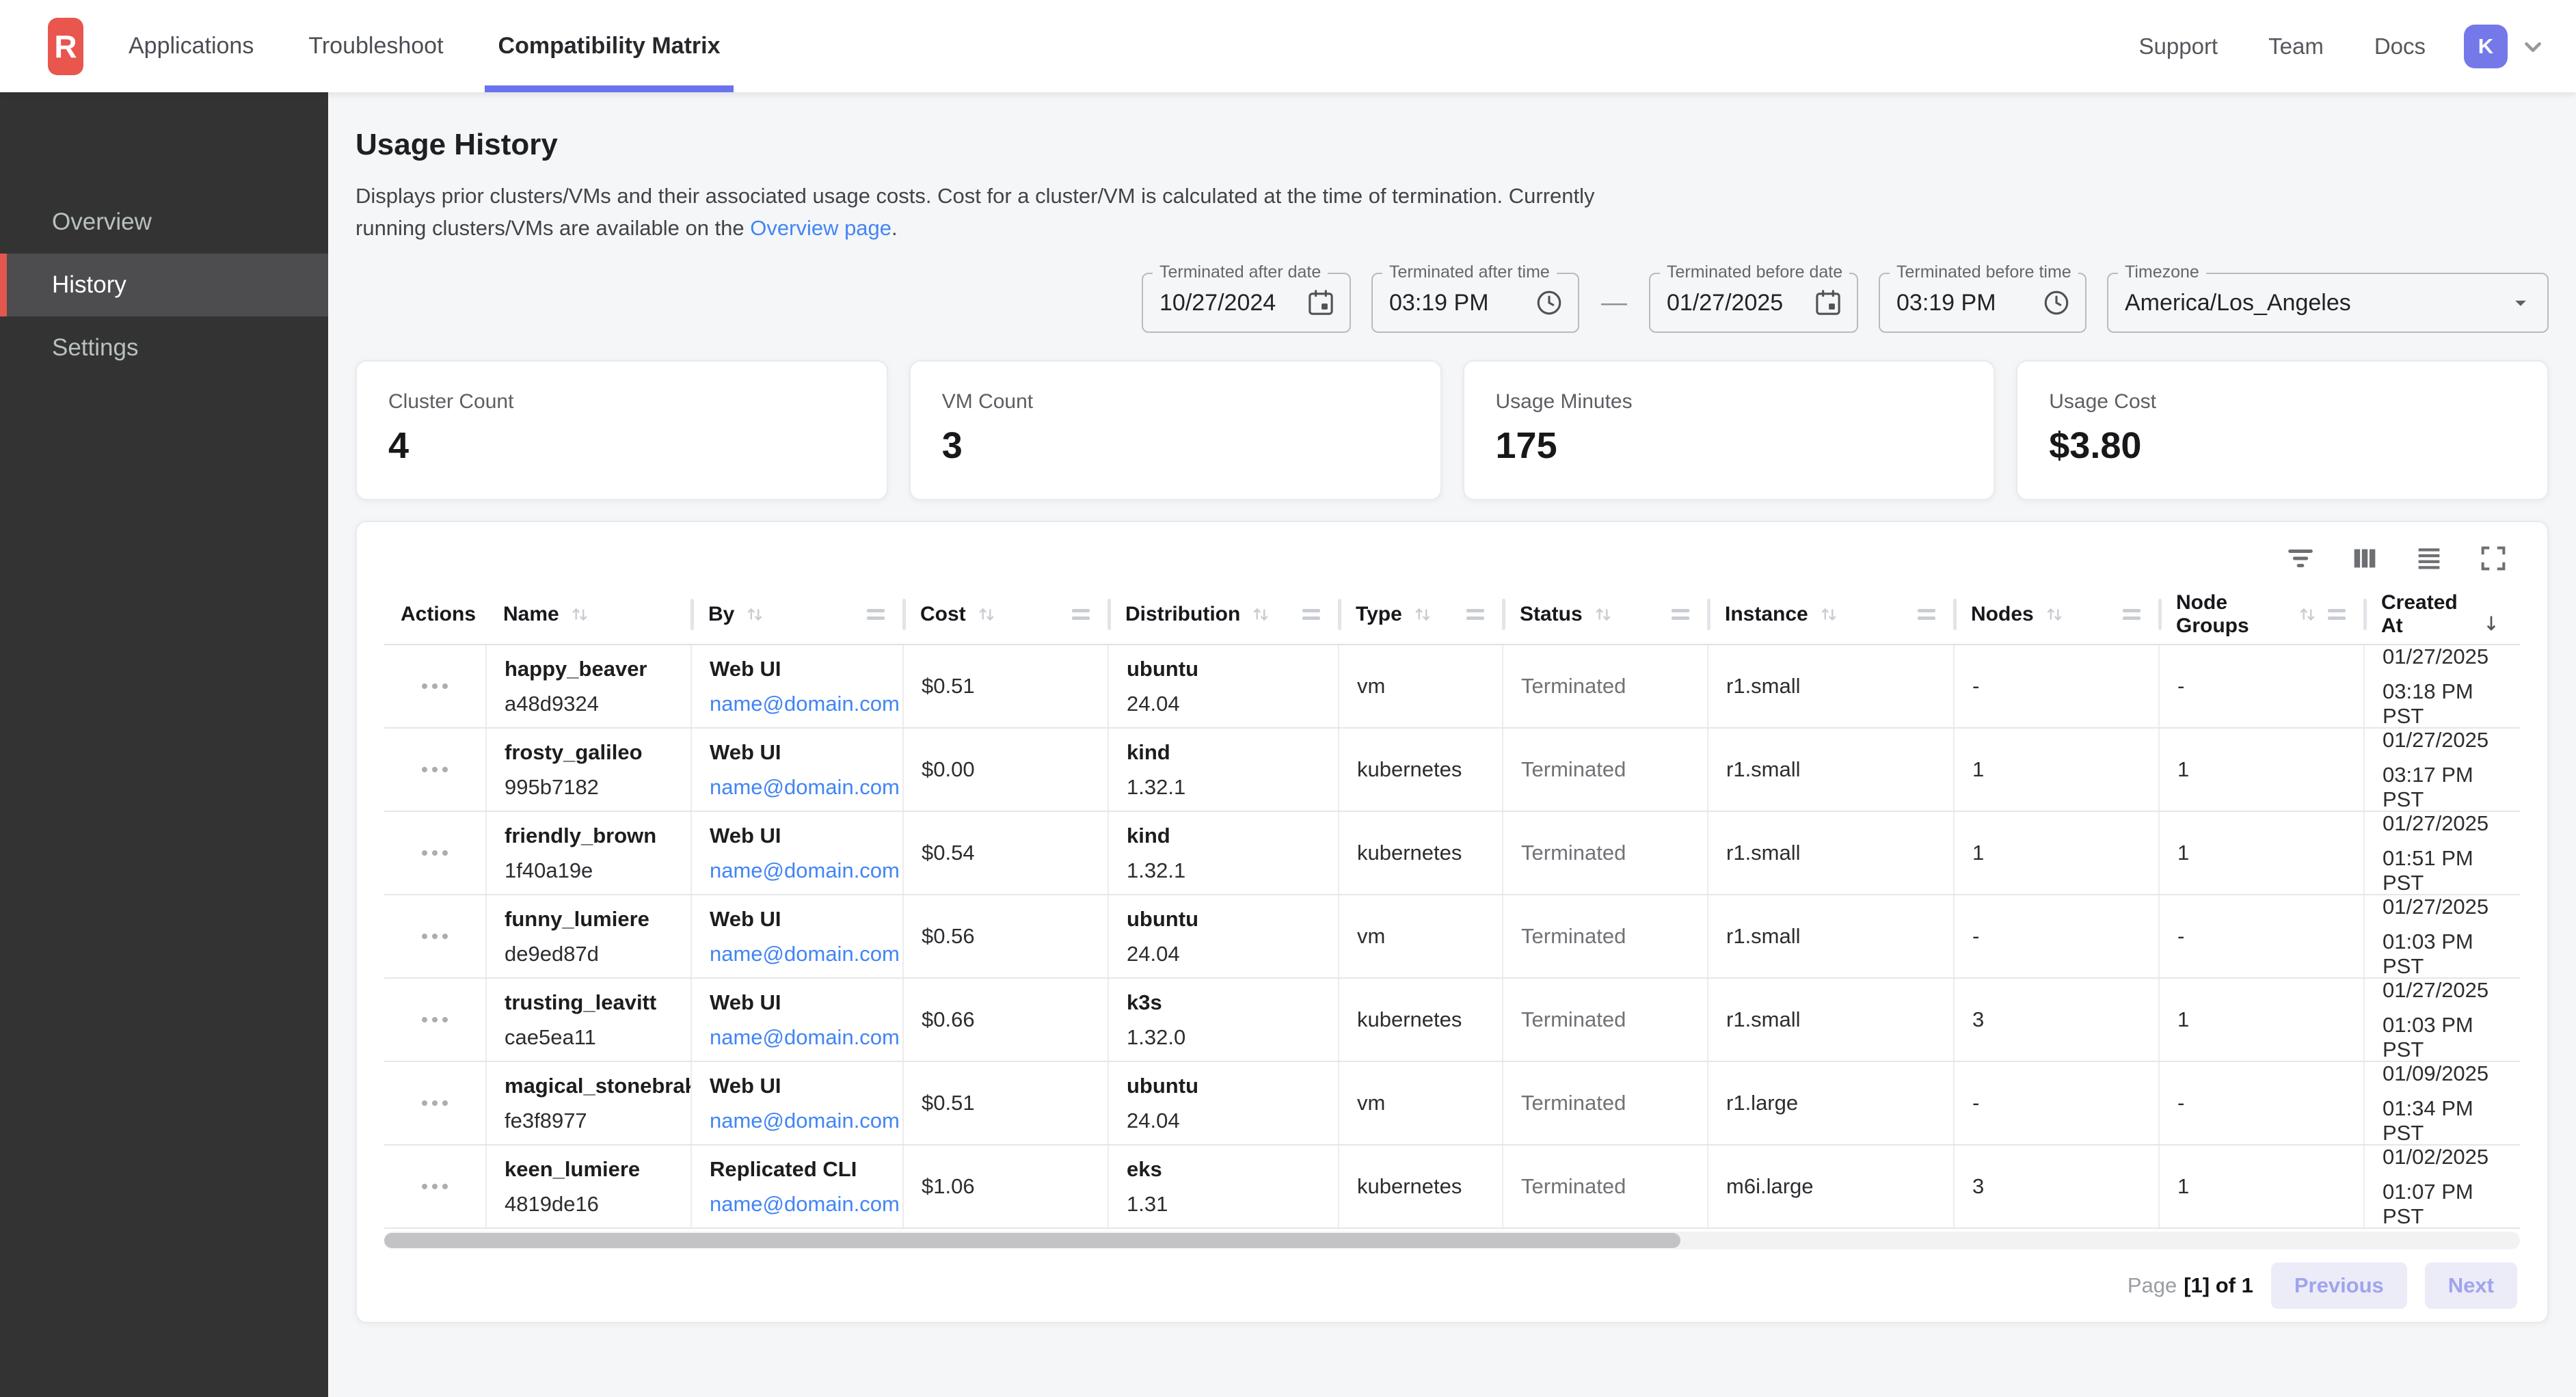 Image resolution: width=2576 pixels, height=1397 pixels. I want to click on replicated-logo: R, so click(65, 46).